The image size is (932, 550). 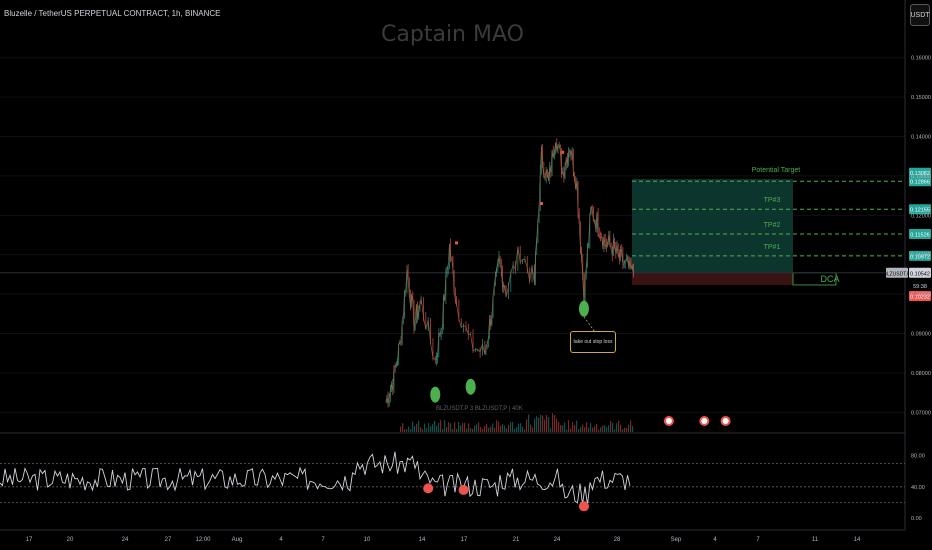 What do you see at coordinates (829, 279) in the screenshot?
I see `dca-label: DCA` at bounding box center [829, 279].